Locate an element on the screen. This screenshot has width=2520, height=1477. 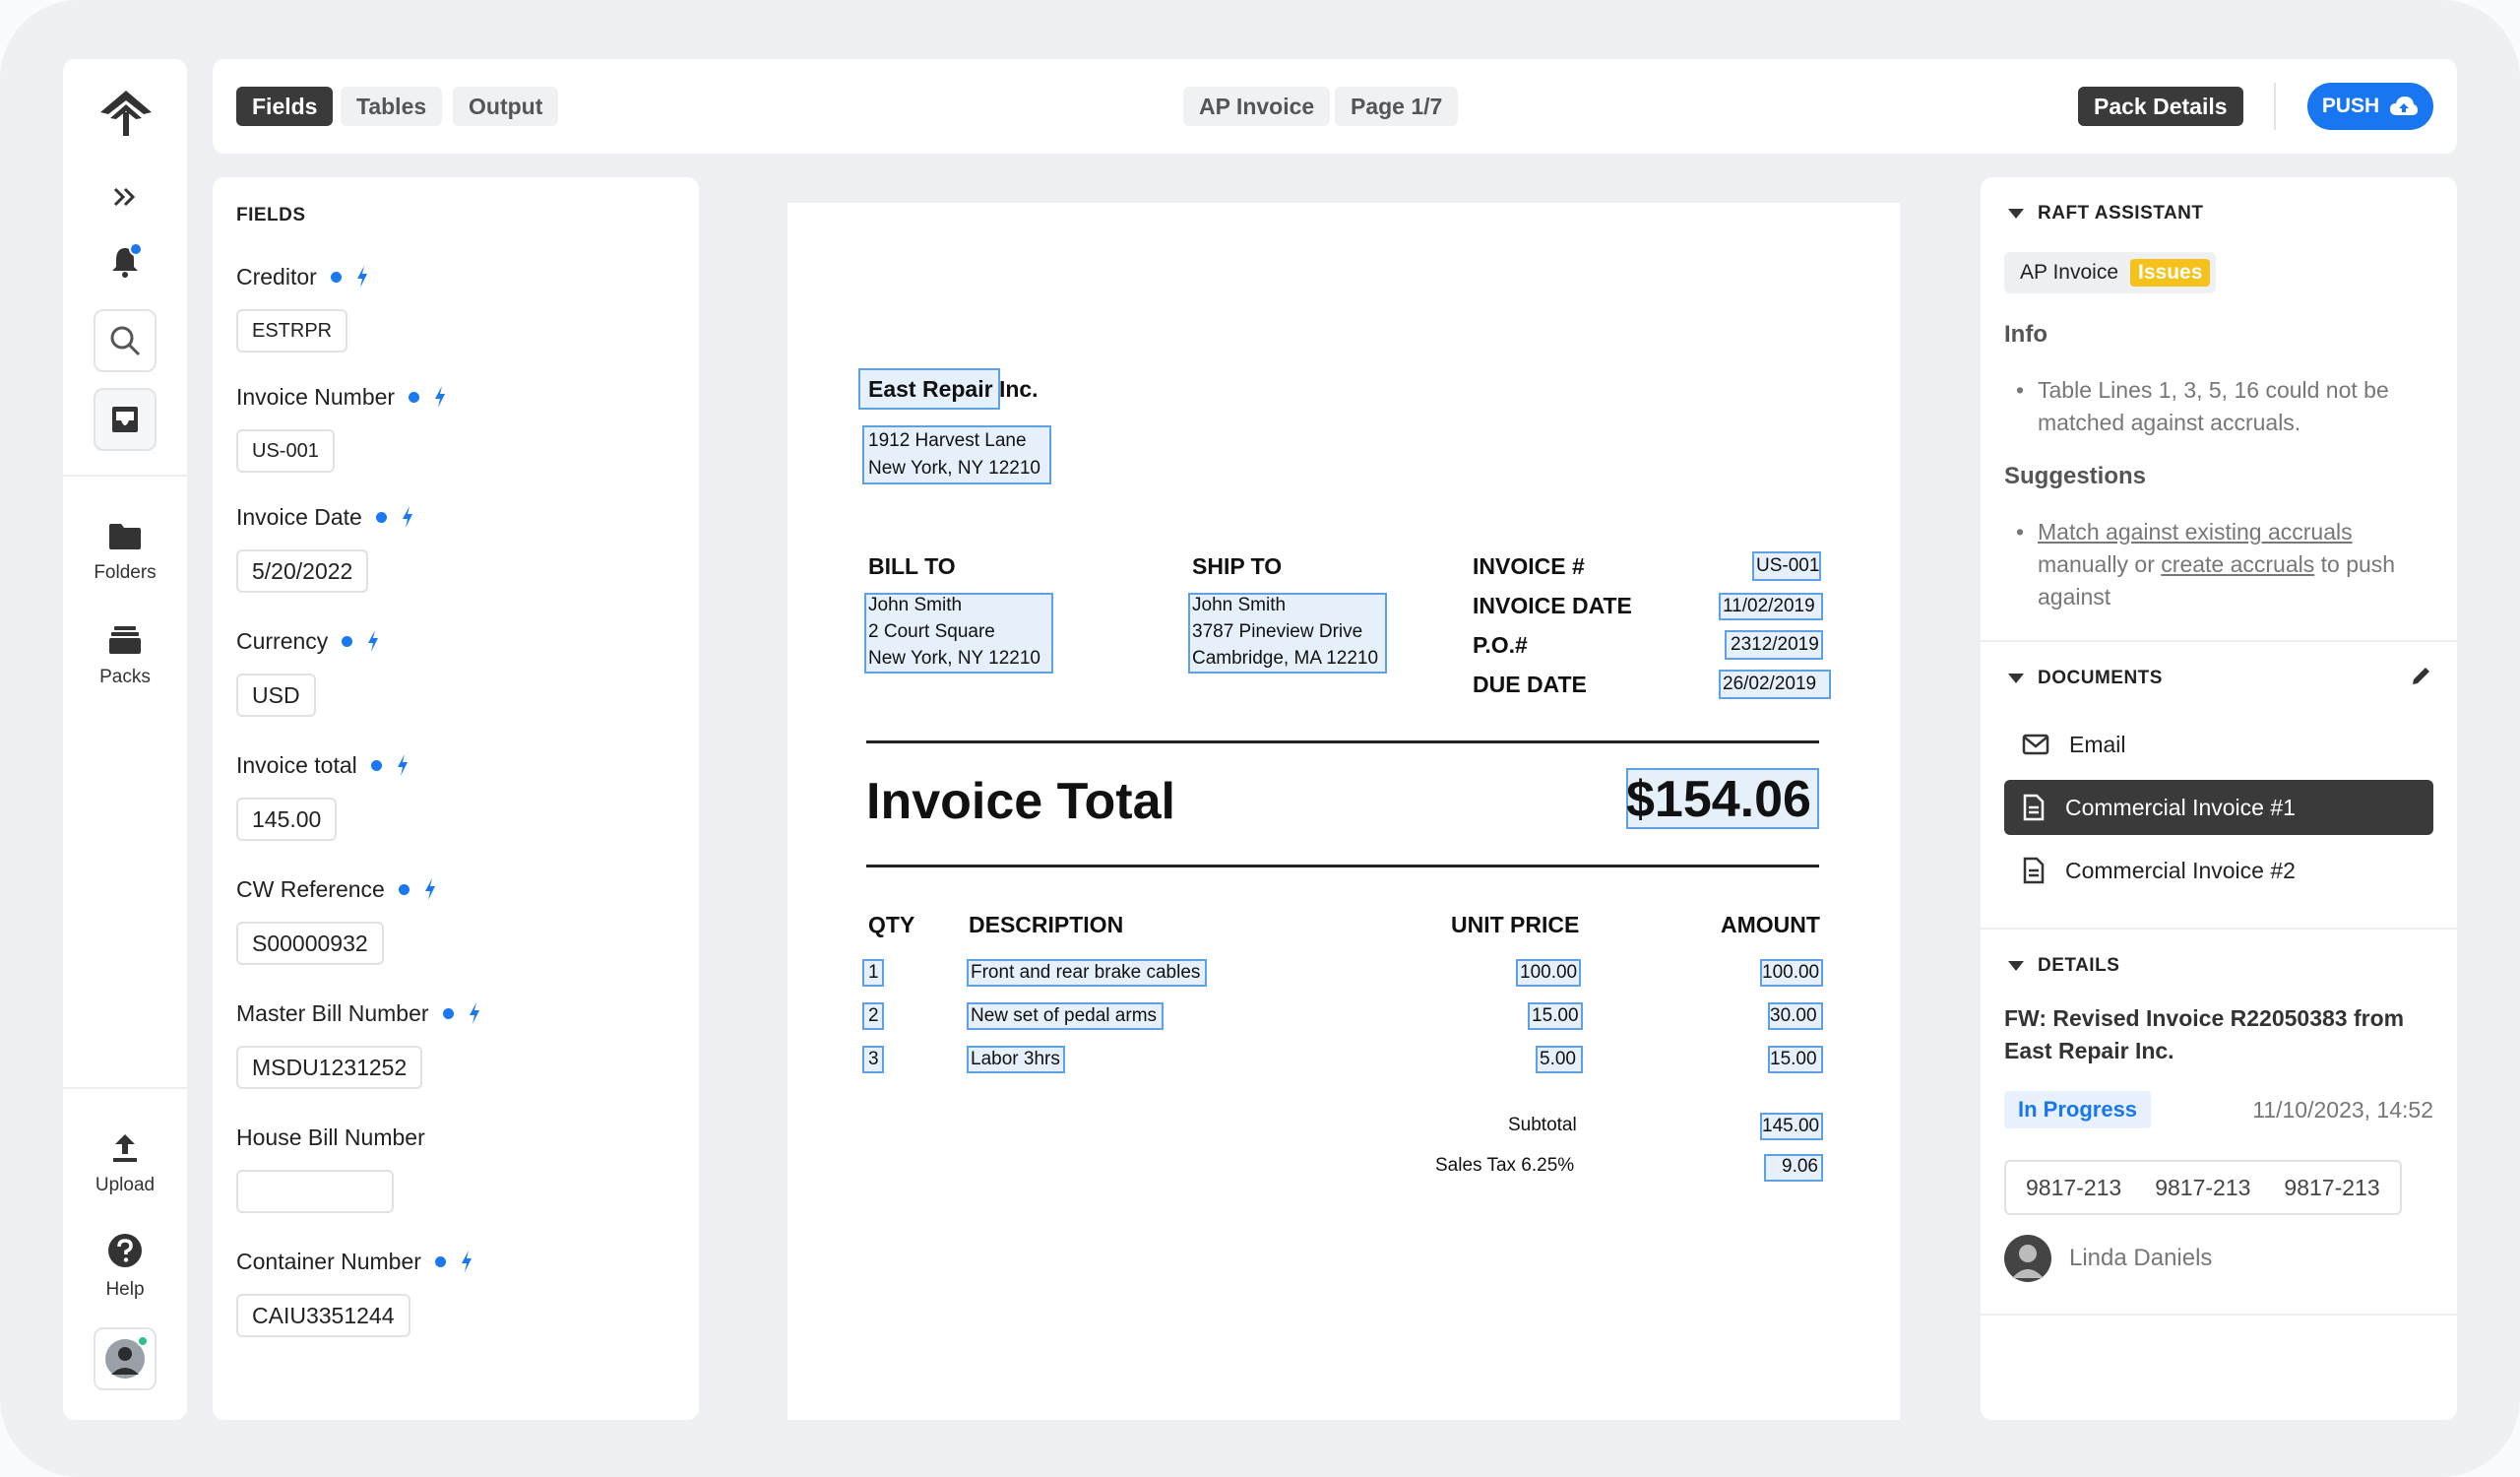
nav-item-folders: Folders is located at coordinates (125, 553).